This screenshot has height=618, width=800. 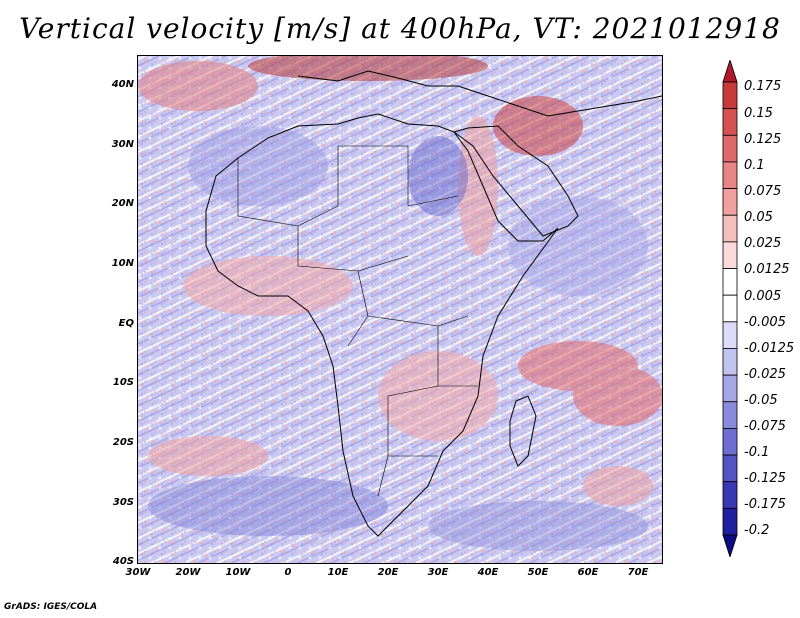 What do you see at coordinates (122, 203) in the screenshot?
I see `lat-label-20n: 20N` at bounding box center [122, 203].